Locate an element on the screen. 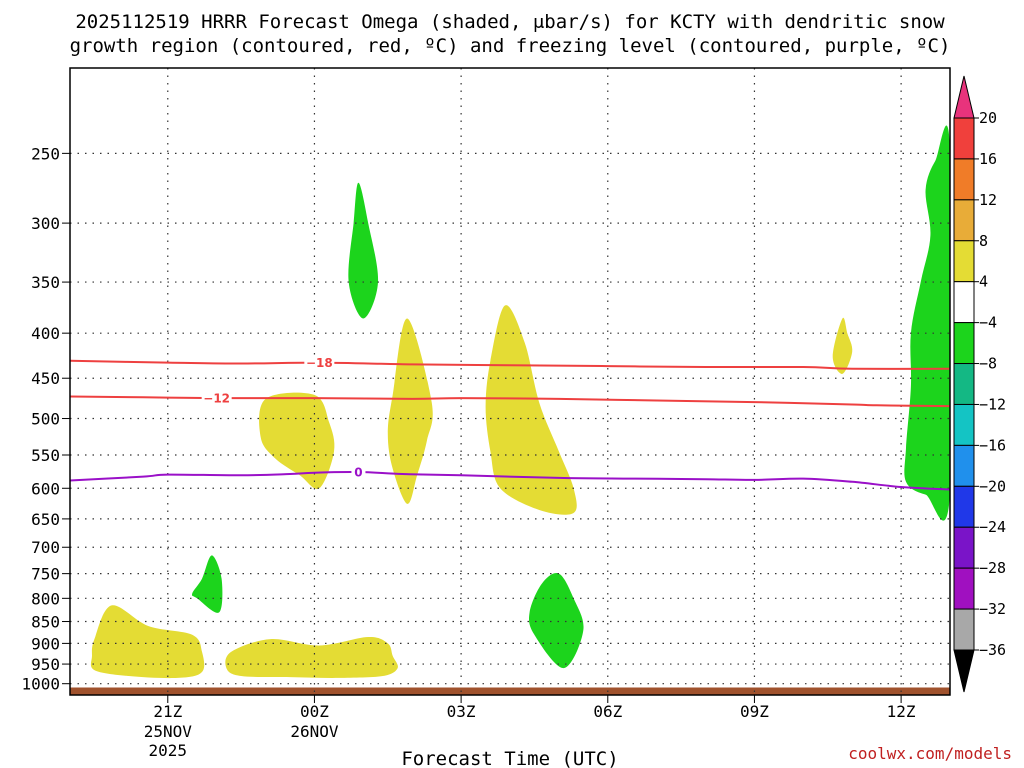  y-tick-label: 500 is located at coordinates (45, 419).